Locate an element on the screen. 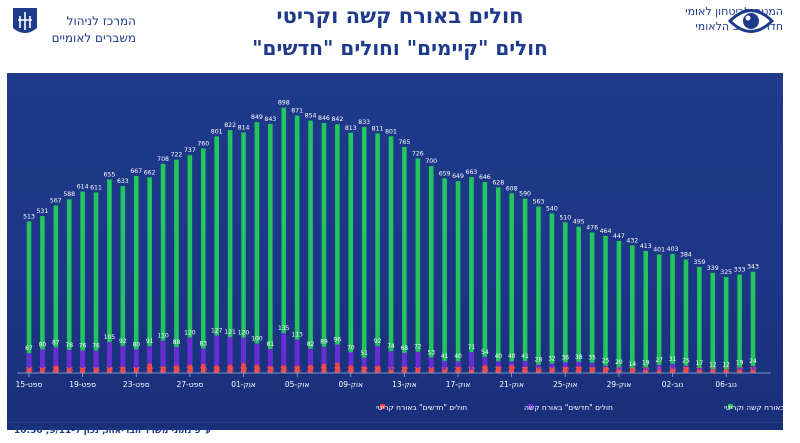  data-label-total: 760 is located at coordinates (203, 143).